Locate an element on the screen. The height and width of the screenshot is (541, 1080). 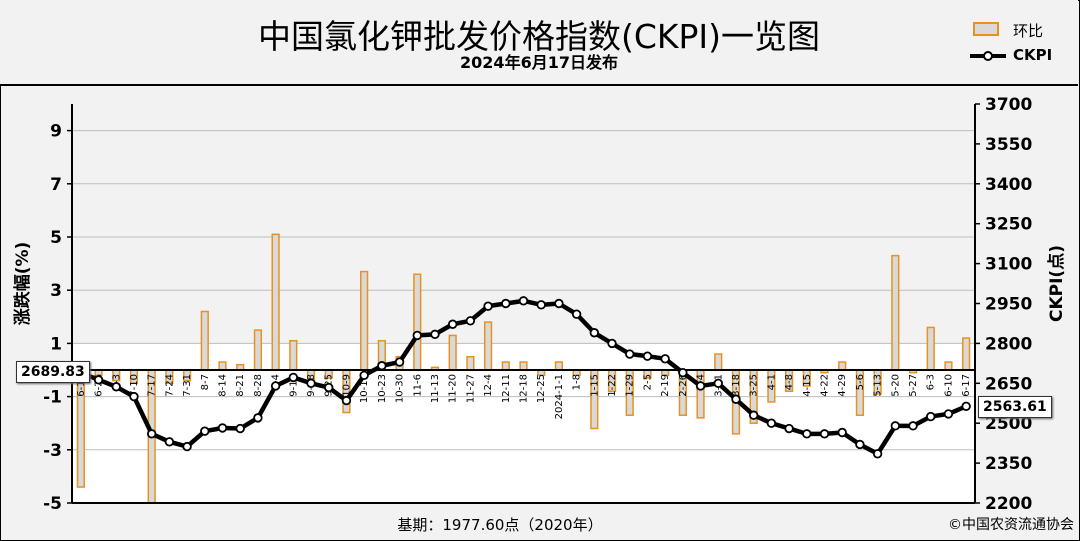
ckpi-end-callout: 2563.61 is located at coordinates (1015, 407).